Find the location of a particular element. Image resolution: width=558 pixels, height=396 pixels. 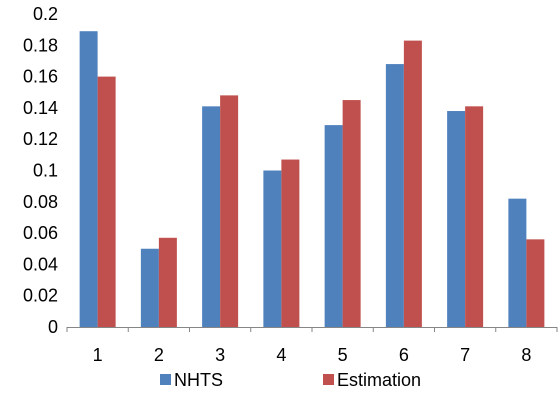

y-tick-label: 0.18 is located at coordinates (40, 45).